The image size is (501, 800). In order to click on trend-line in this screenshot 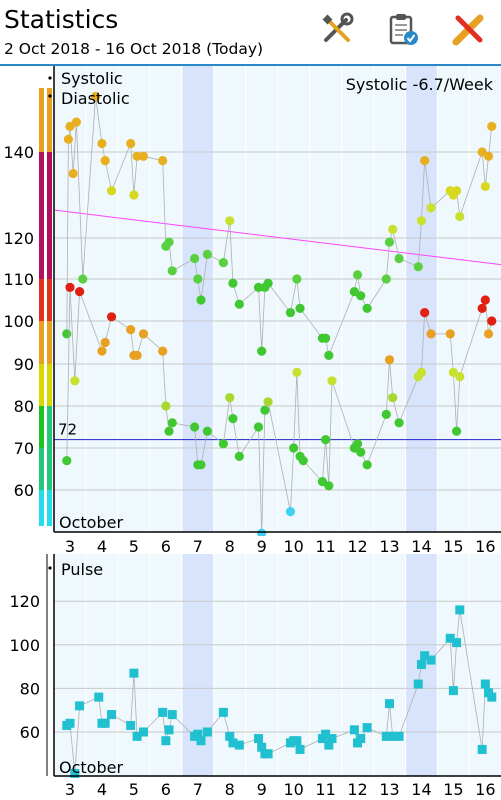, I will do `click(277, 237)`.